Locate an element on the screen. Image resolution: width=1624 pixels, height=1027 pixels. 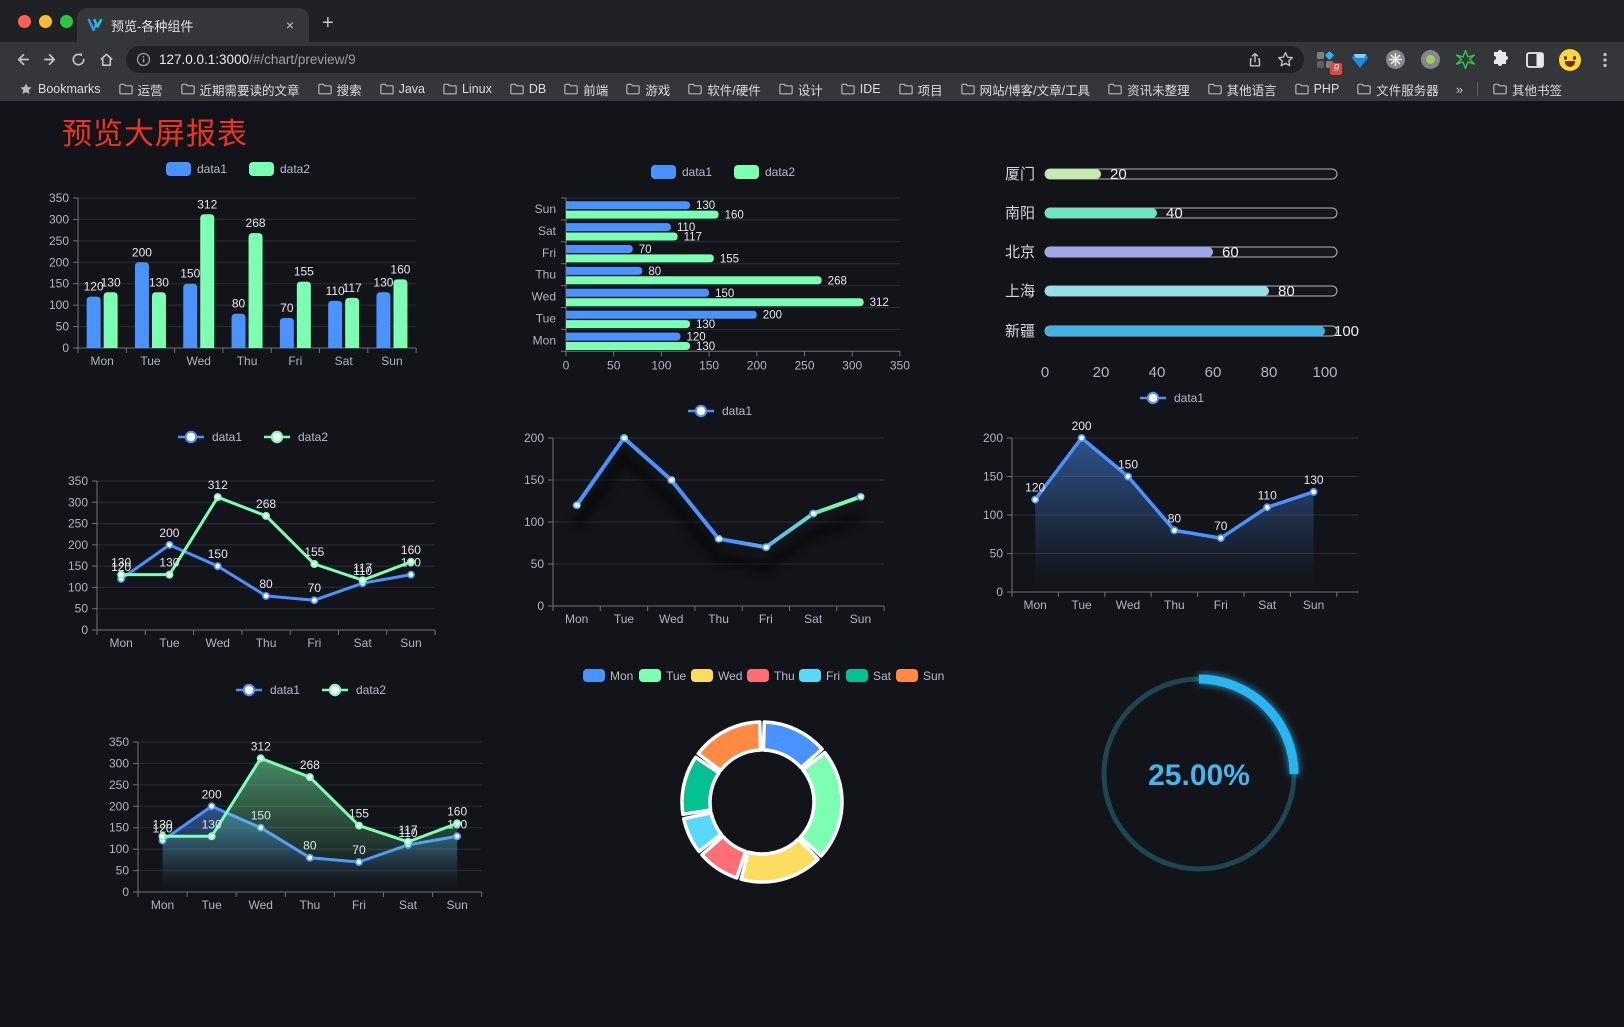
bookmark-folder: 网站/博客/文章/工具 is located at coordinates (1025, 89).